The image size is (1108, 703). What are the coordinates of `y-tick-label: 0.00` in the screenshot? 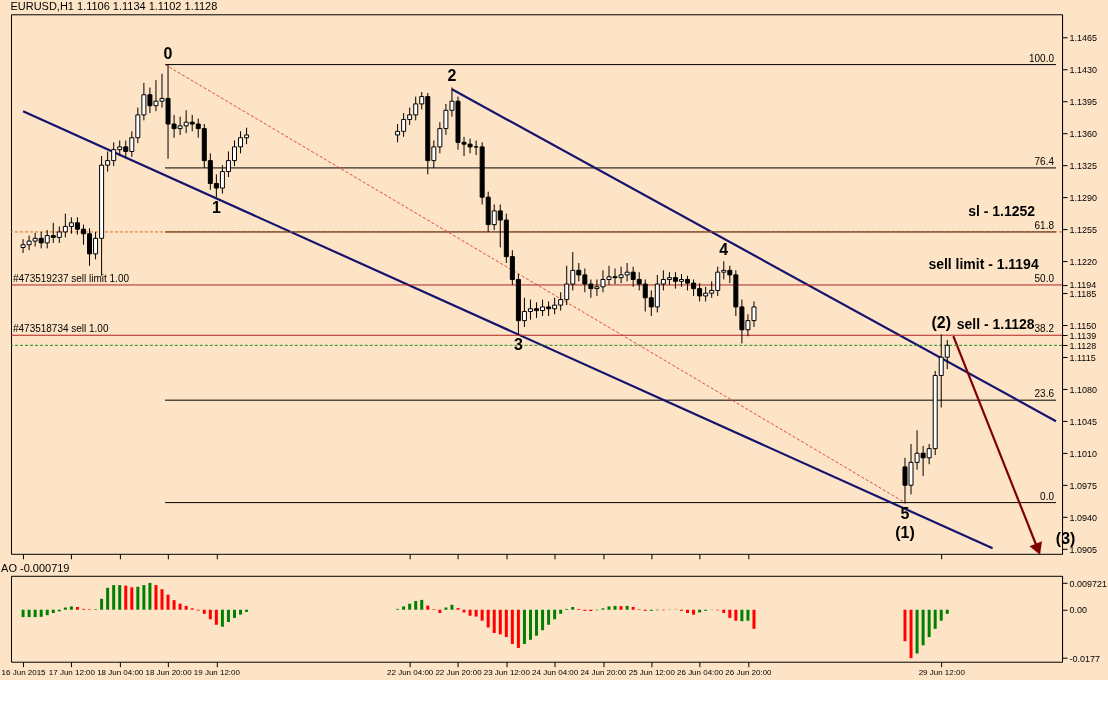 It's located at (1078, 610).